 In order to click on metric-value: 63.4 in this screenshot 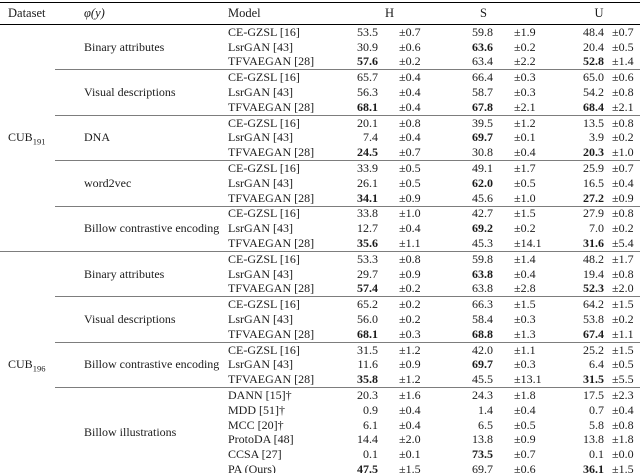, I will do `click(482, 61)`.